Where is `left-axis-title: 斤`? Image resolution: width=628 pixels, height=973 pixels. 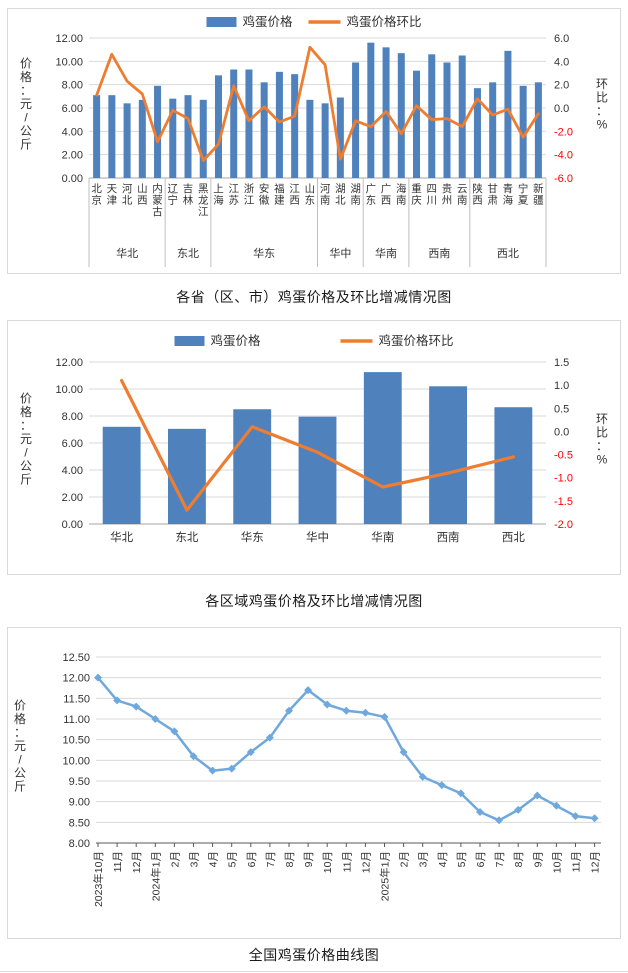
left-axis-title: 斤 is located at coordinates (20, 787).